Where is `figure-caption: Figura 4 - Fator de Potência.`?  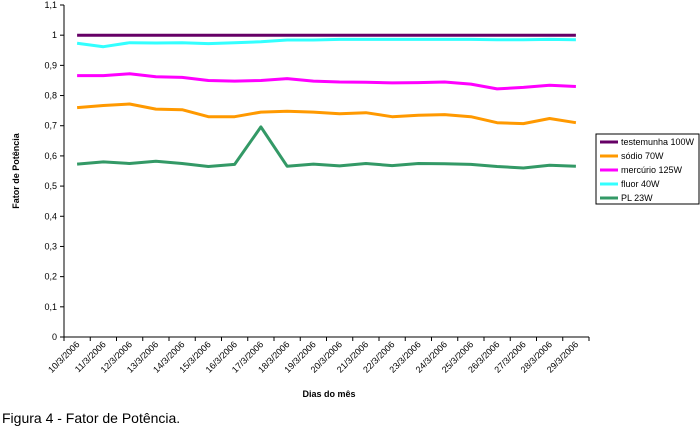
figure-caption: Figura 4 - Fator de Potência. is located at coordinates (91, 418).